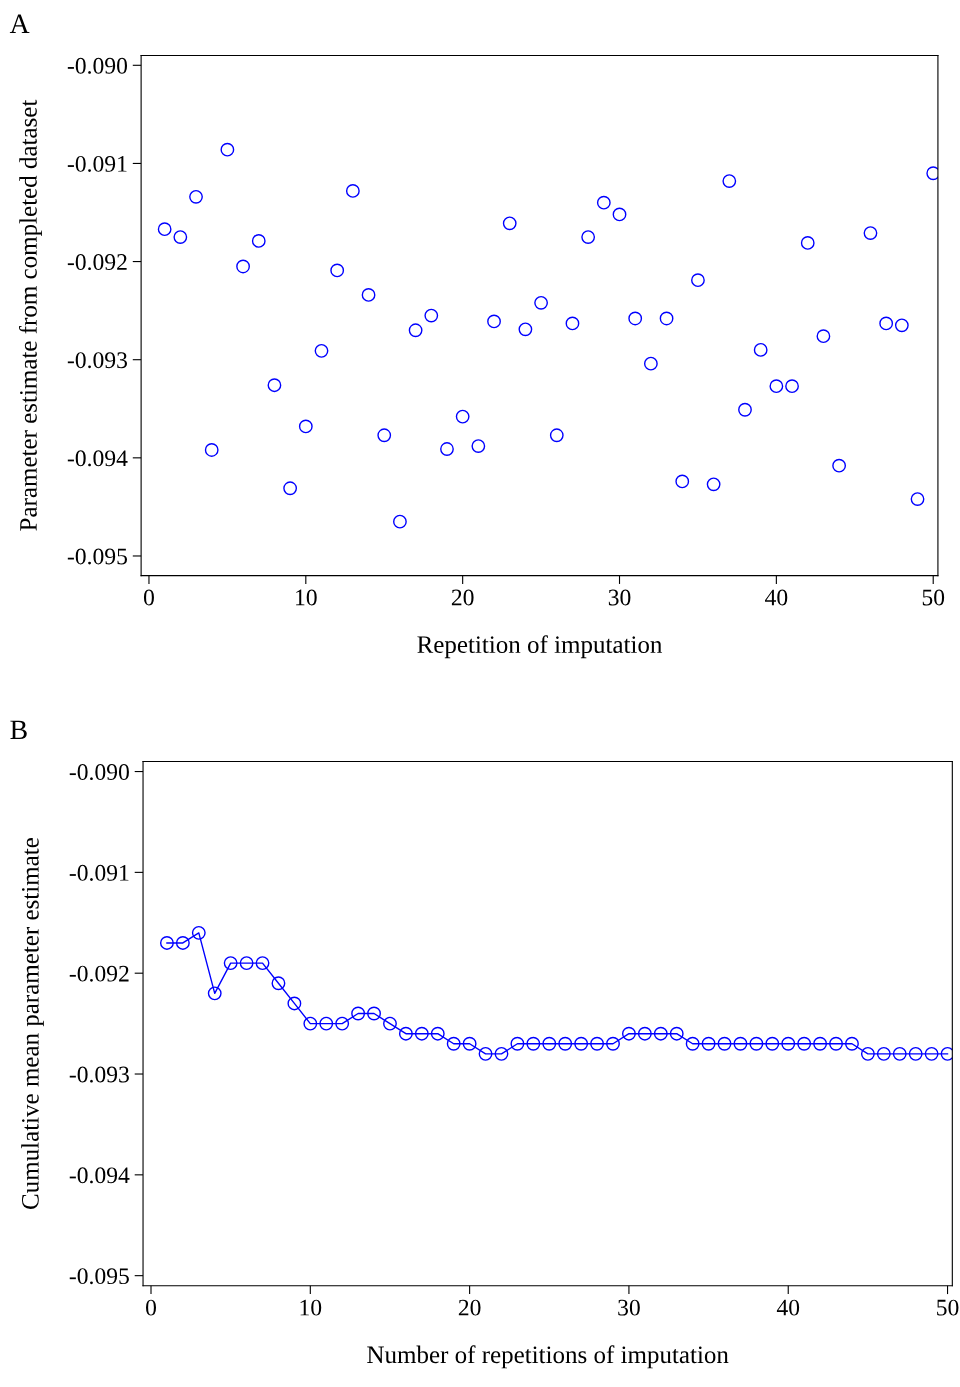 Image resolution: width=960 pixels, height=1387 pixels. I want to click on y-axis-title: Parameter estimate from completed dataset, so click(30, 315).